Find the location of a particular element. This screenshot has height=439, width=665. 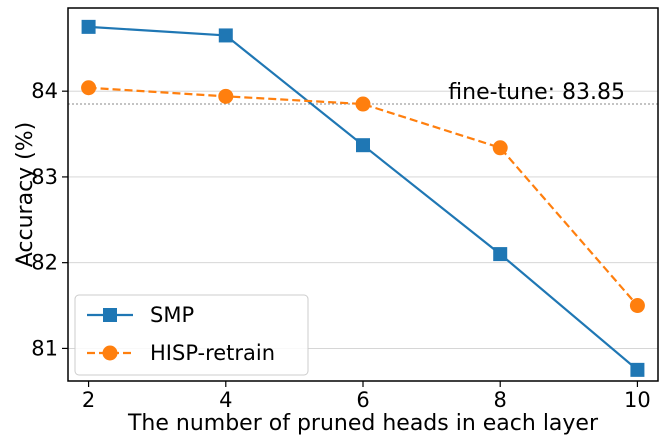

legend: SMP HISP-retrain is located at coordinates (191, 335).